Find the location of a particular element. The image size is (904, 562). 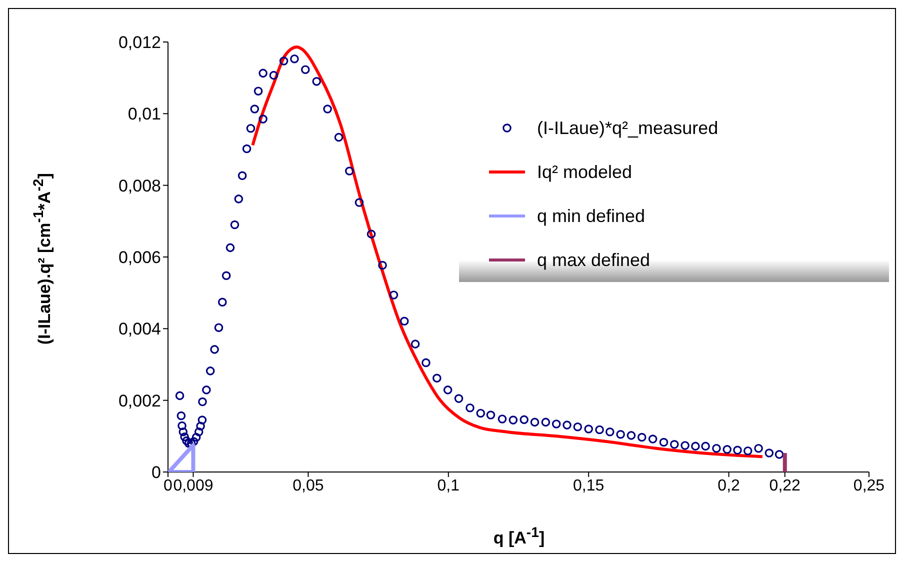

x-tick-label: 0,25 is located at coordinates (869, 485).